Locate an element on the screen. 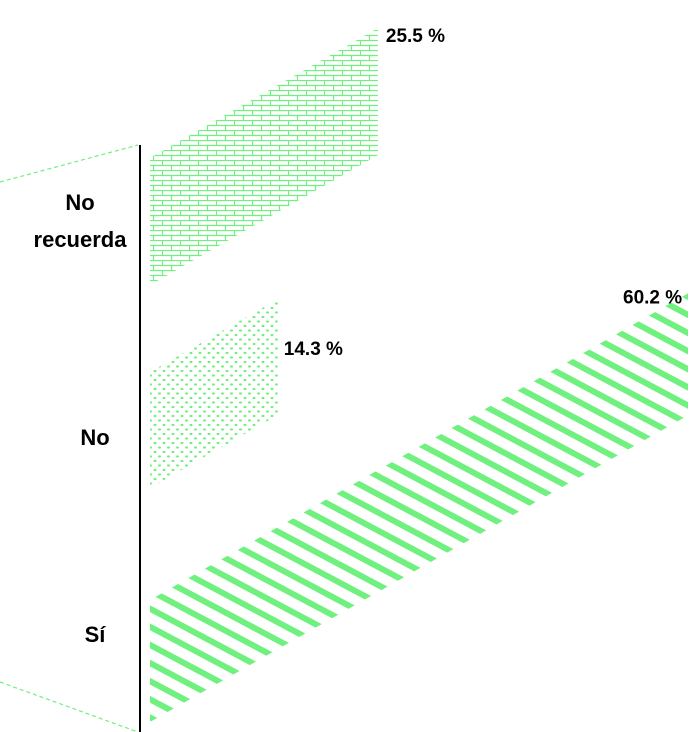 The width and height of the screenshot is (693, 732). perspective-guide-bottom is located at coordinates (69, 706).